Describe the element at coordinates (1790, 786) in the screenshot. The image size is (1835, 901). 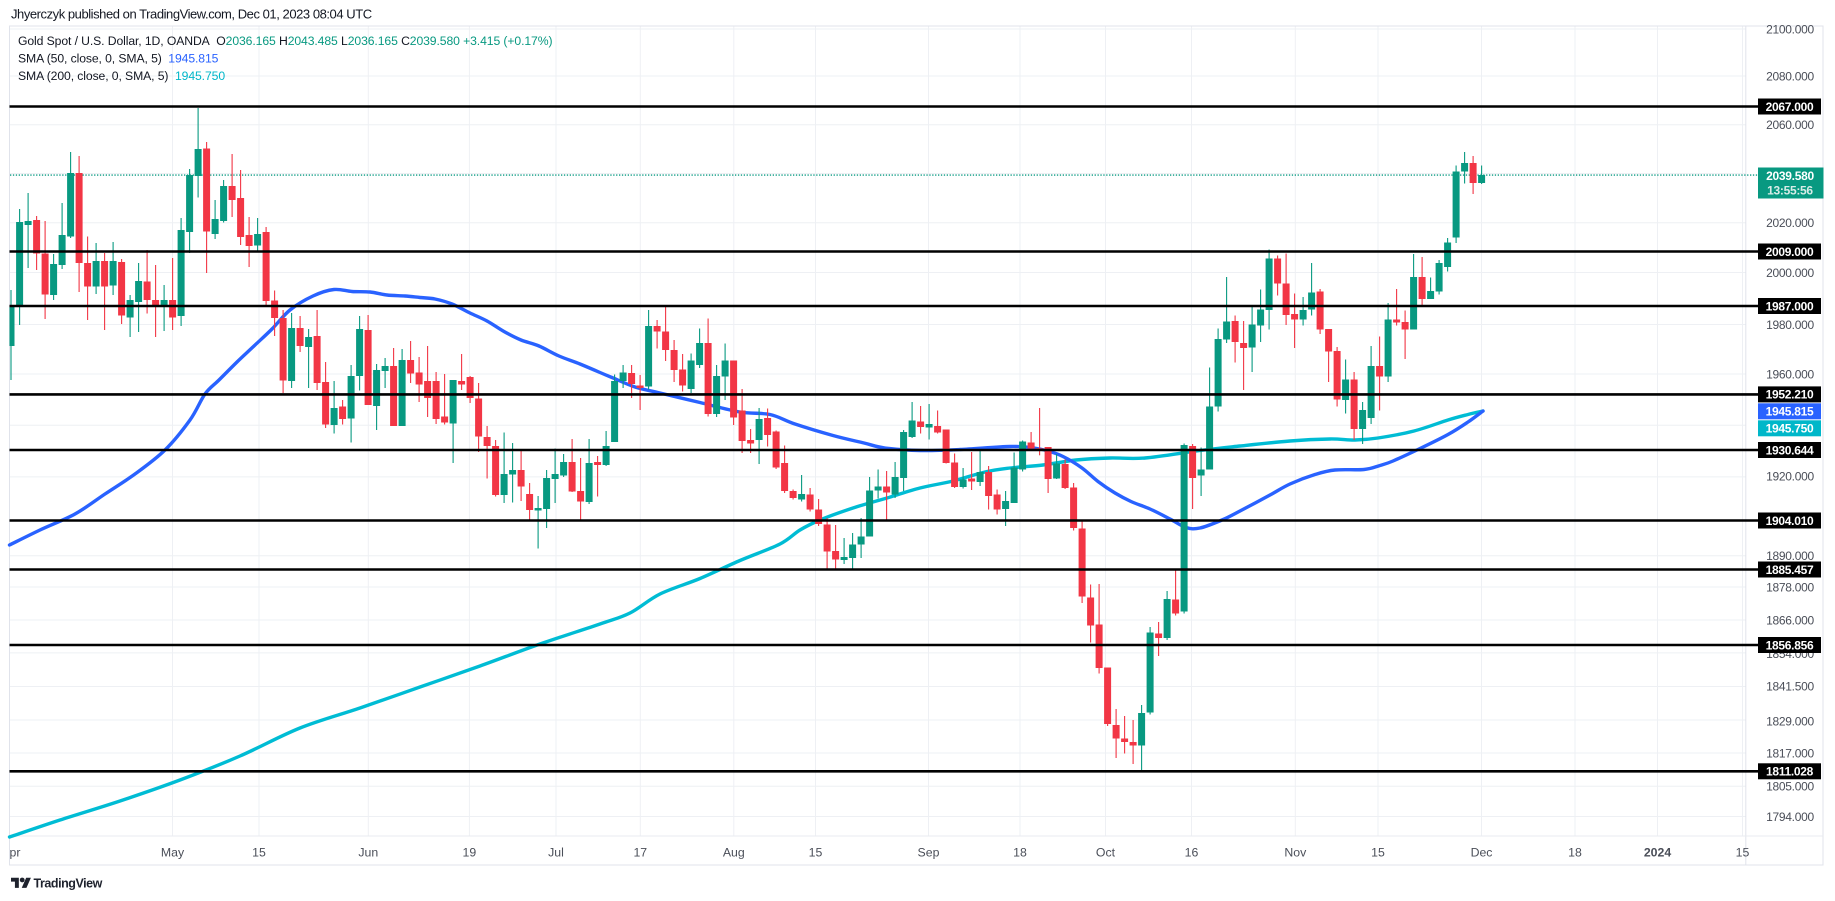
I see `svg-text: 1805.000` at that location.